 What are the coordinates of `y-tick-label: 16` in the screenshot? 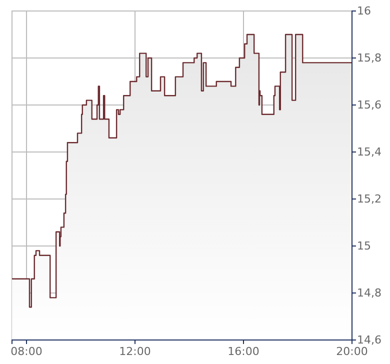 It's located at (364, 11).